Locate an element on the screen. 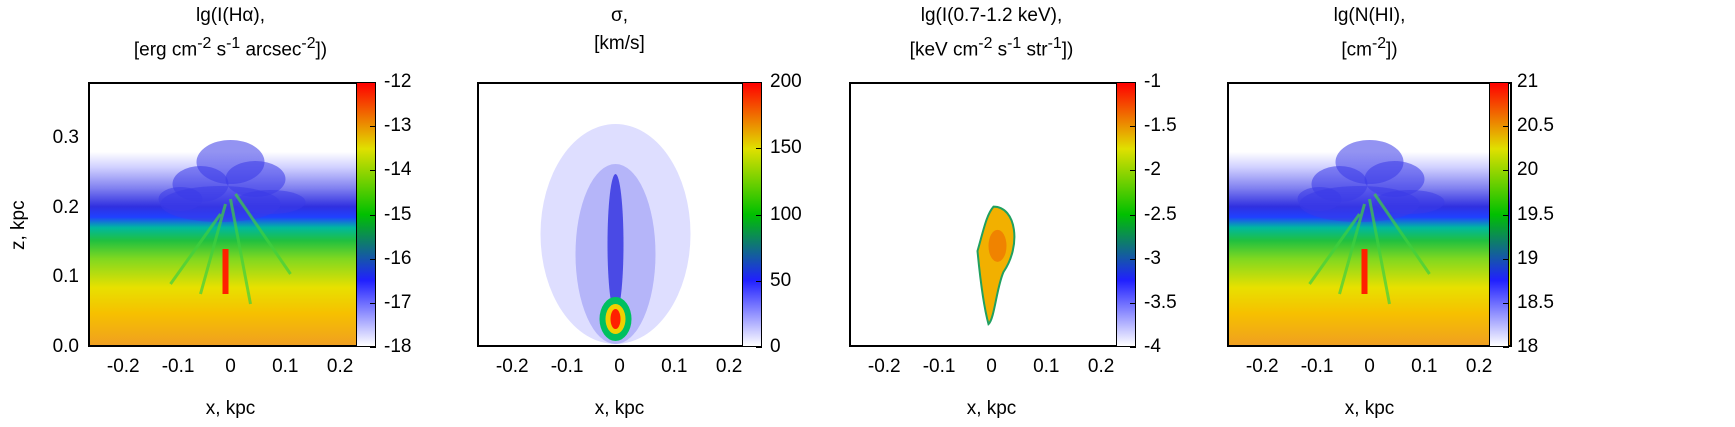  colorbar-tick-label: -13 is located at coordinates (398, 126).